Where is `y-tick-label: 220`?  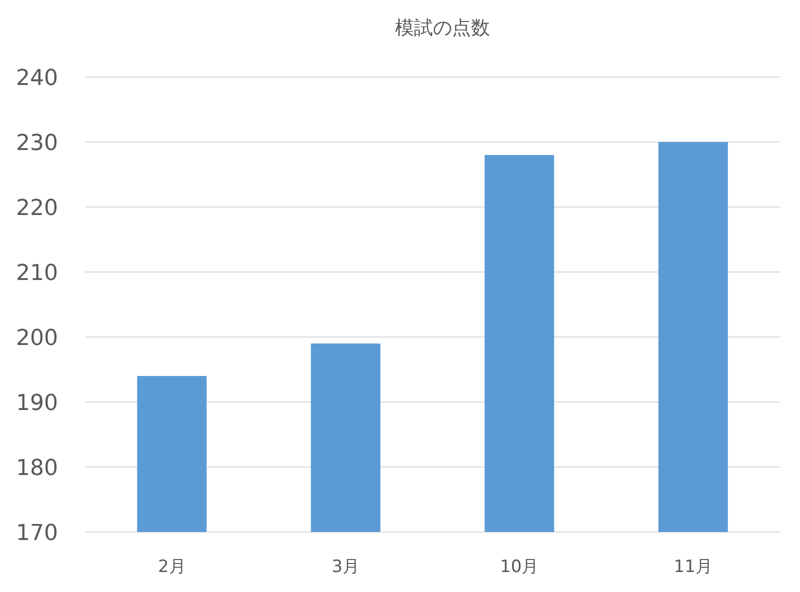
y-tick-label: 220 is located at coordinates (37, 208).